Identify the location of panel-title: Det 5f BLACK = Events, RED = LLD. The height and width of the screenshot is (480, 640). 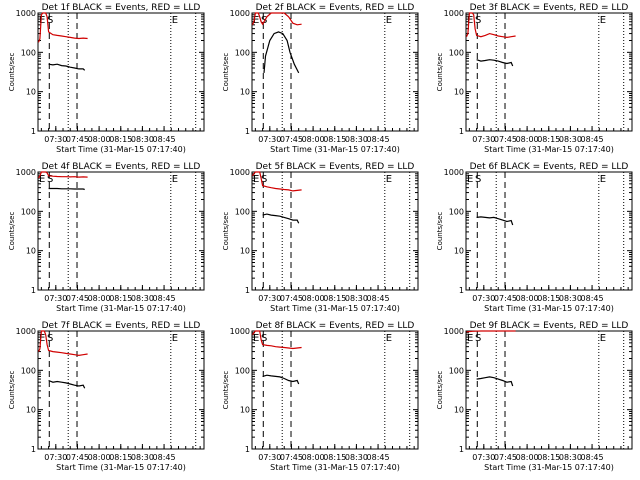
(335, 167).